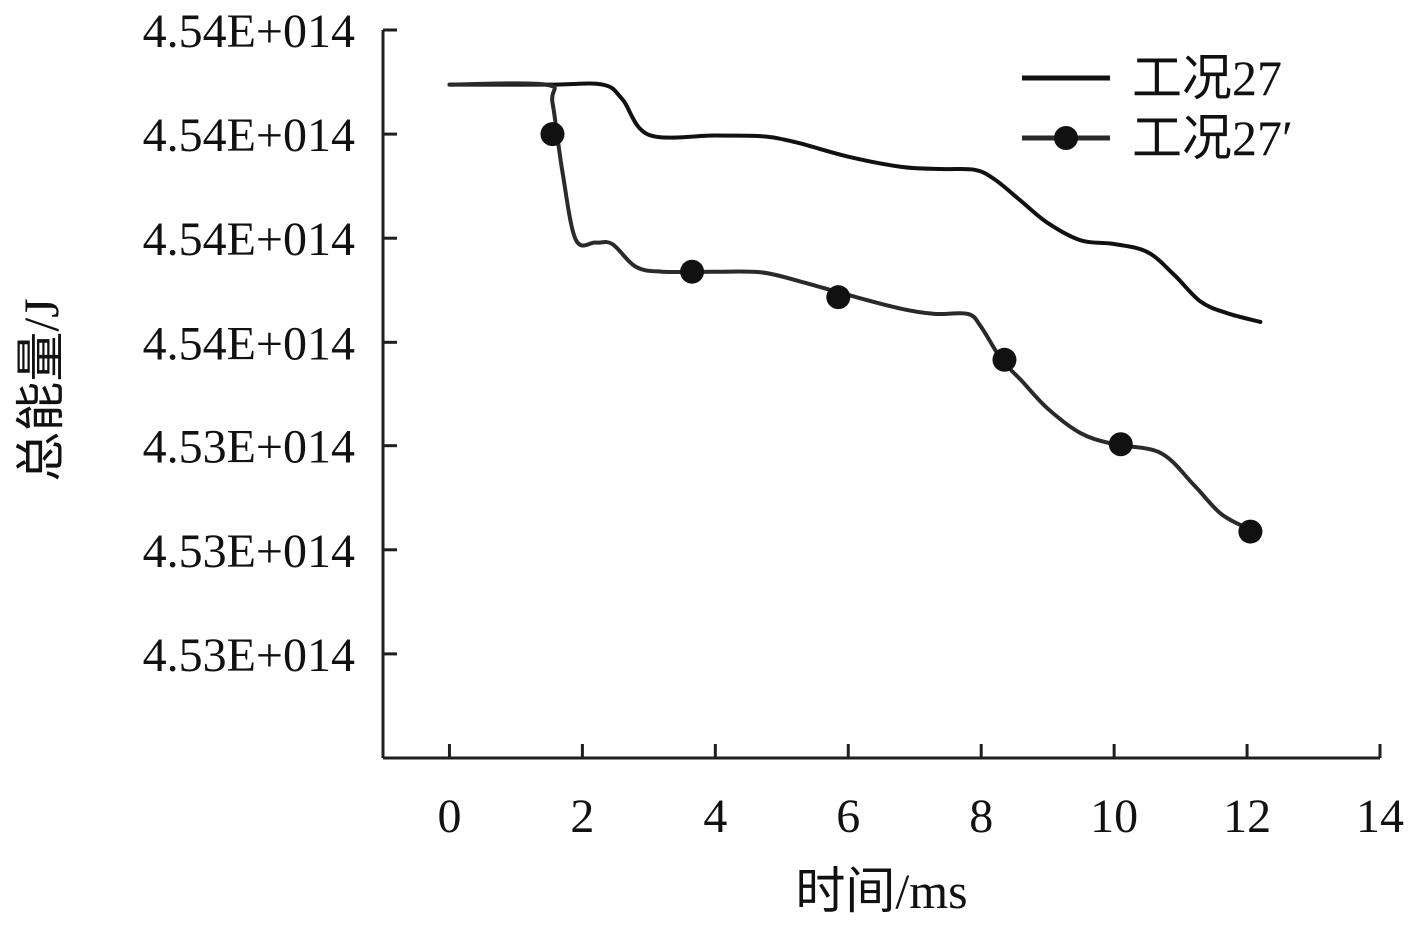 The image size is (1417, 926). I want to click on x-tick-label: 14, so click(1380, 816).